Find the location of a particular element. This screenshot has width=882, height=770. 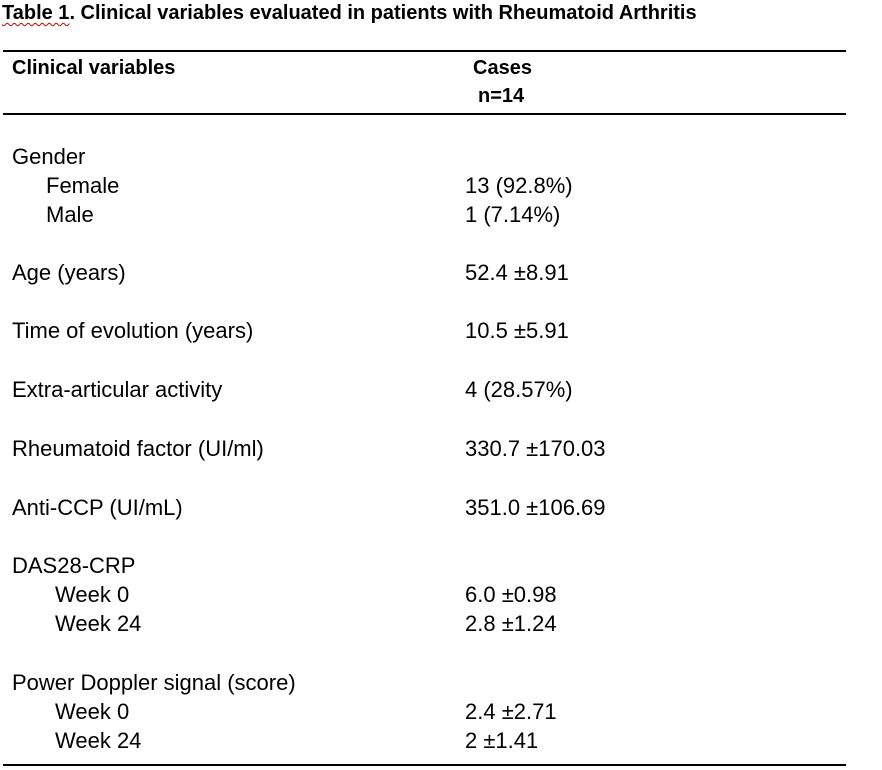

row-value-female: 13 (92.8%) is located at coordinates (519, 185).